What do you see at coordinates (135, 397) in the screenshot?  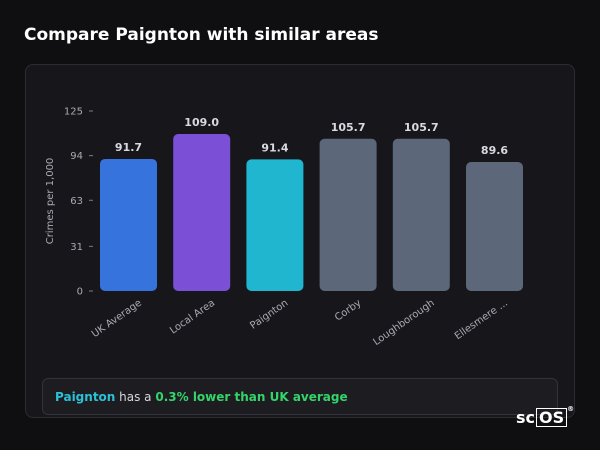 I see `summary-text: has a` at bounding box center [135, 397].